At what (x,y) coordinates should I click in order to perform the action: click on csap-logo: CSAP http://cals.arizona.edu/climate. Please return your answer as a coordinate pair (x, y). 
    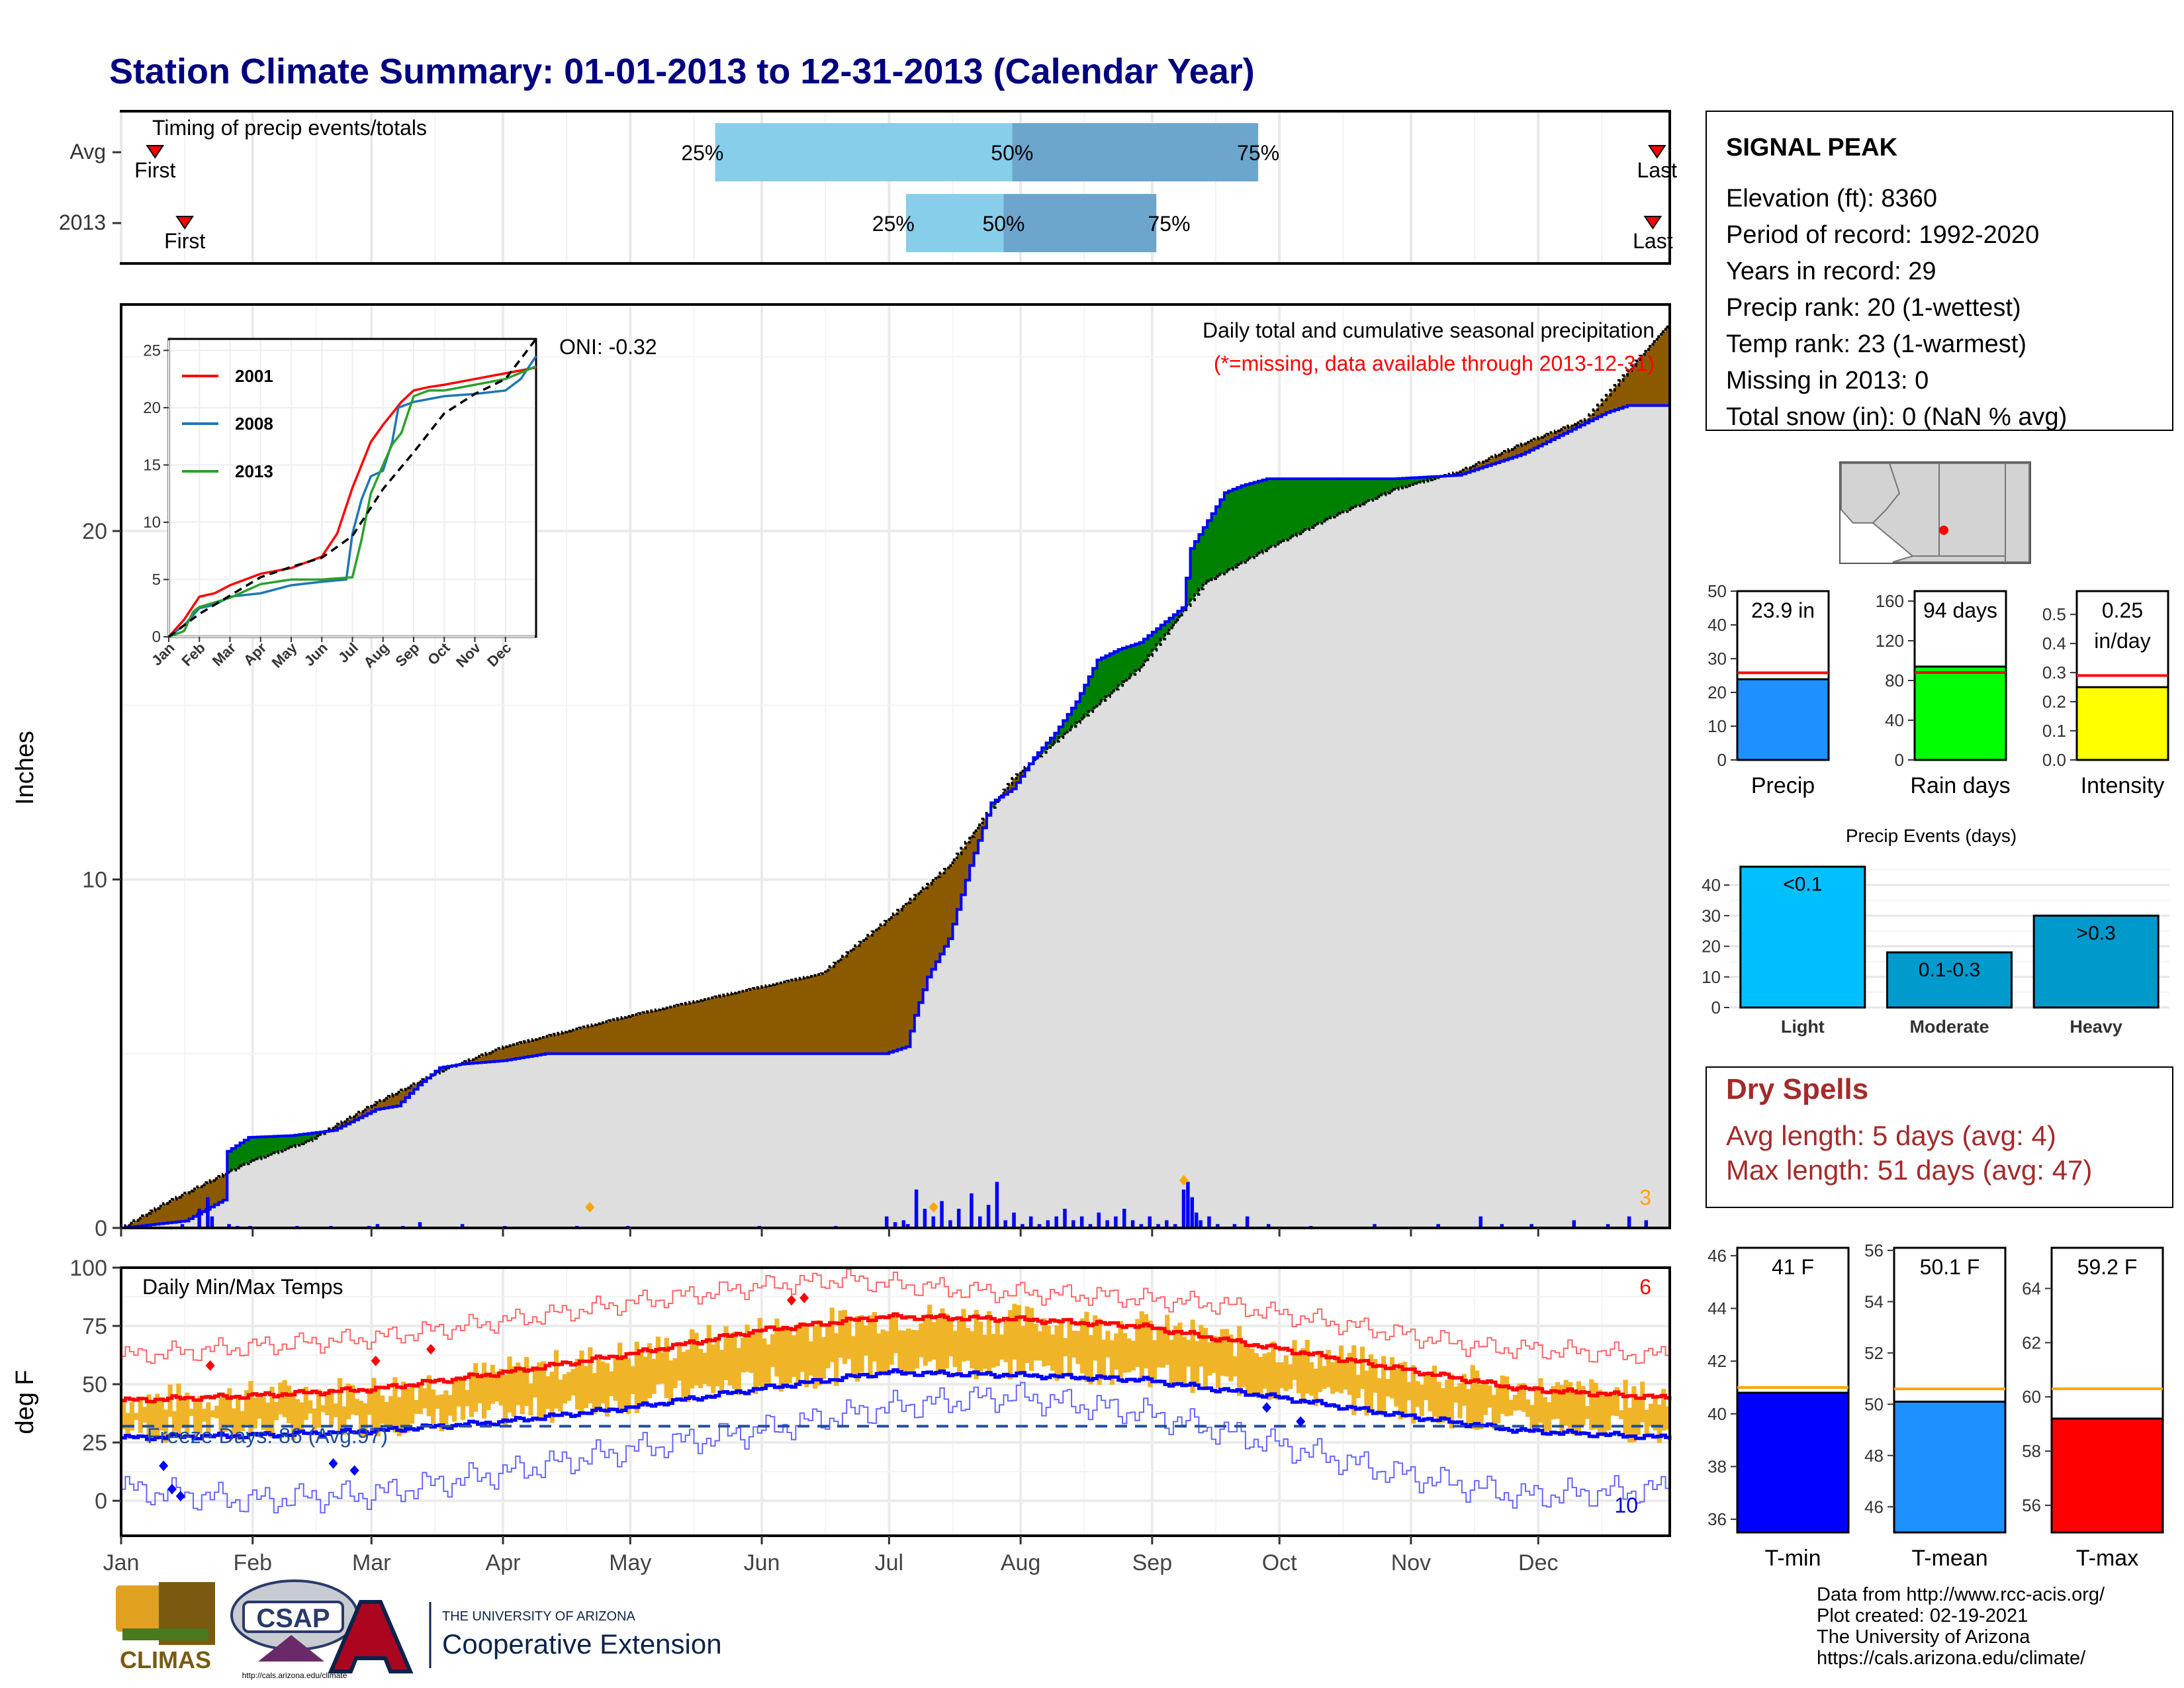
    Looking at the image, I should click on (294, 1629).